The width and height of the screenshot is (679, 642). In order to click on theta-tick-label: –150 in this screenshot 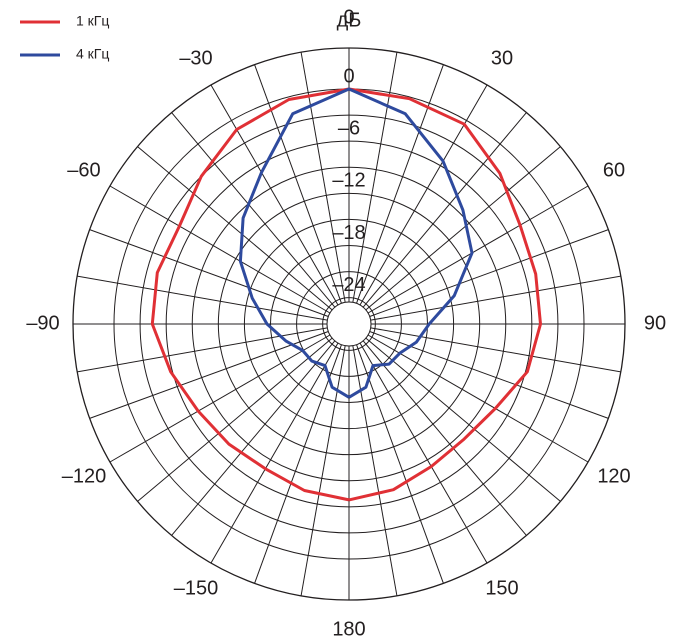, I will do `click(196, 588)`.